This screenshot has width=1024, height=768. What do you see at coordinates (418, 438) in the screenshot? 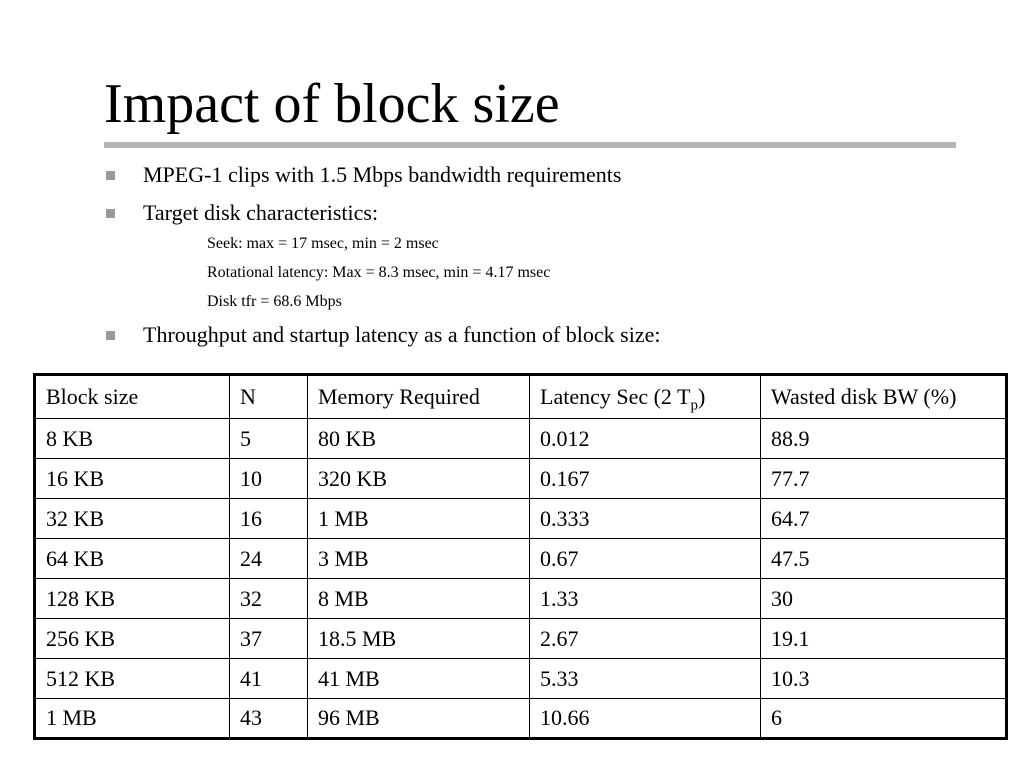
I see `cell-memory: 80 KB` at bounding box center [418, 438].